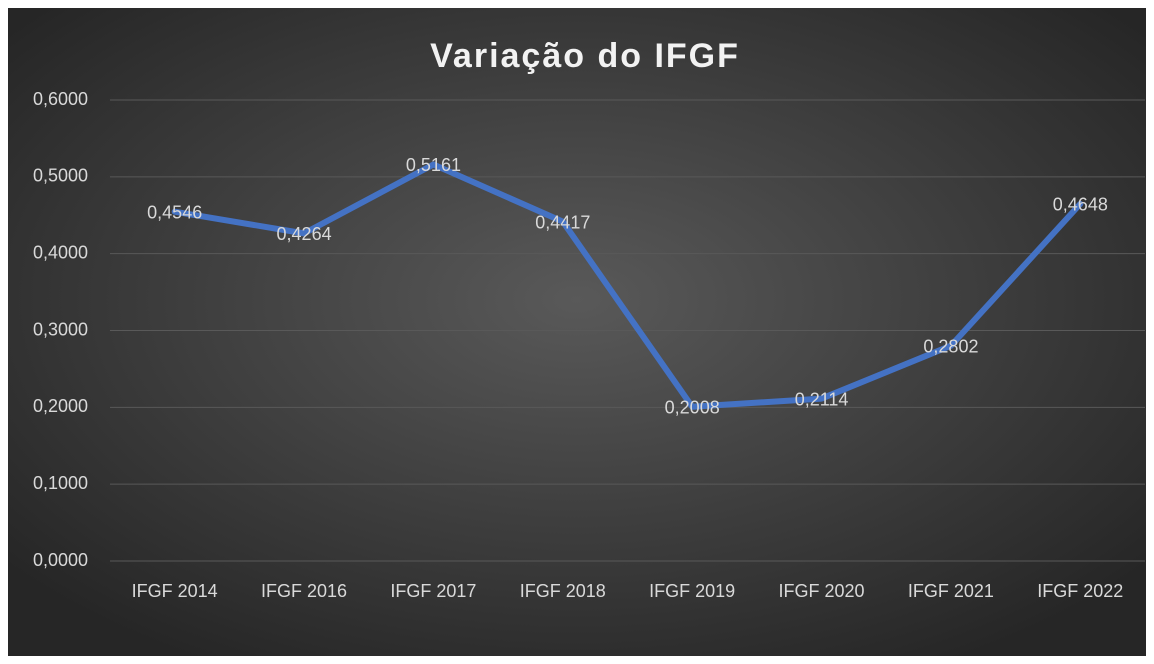 The height and width of the screenshot is (664, 1154). What do you see at coordinates (692, 591) in the screenshot?
I see `x-tick-label: IFGF 2019` at bounding box center [692, 591].